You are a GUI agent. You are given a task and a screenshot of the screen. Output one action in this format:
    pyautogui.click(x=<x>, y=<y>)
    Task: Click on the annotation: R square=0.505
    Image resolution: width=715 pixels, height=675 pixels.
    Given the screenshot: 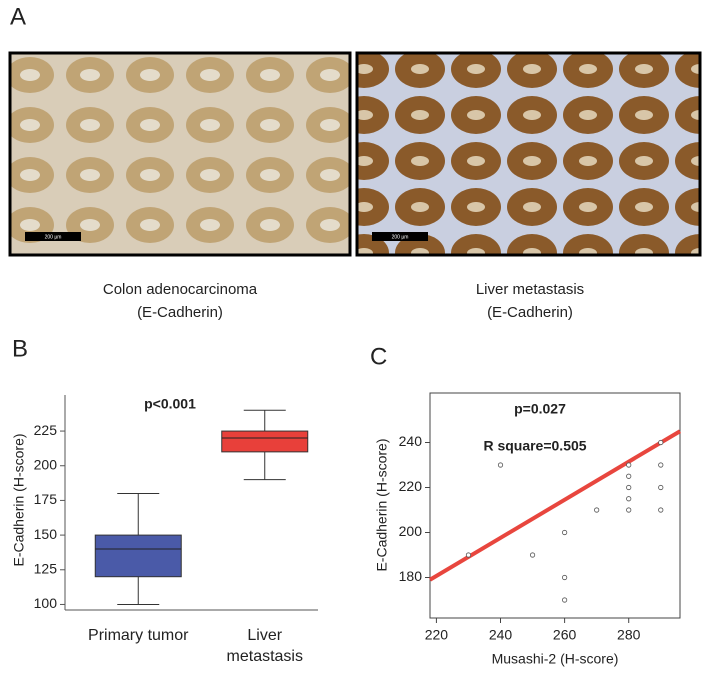 What is the action you would take?
    pyautogui.click(x=534, y=446)
    